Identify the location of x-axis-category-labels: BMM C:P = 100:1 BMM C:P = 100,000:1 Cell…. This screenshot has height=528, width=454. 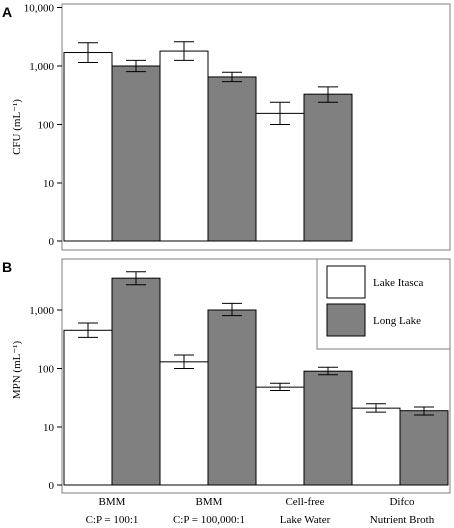
(260, 511).